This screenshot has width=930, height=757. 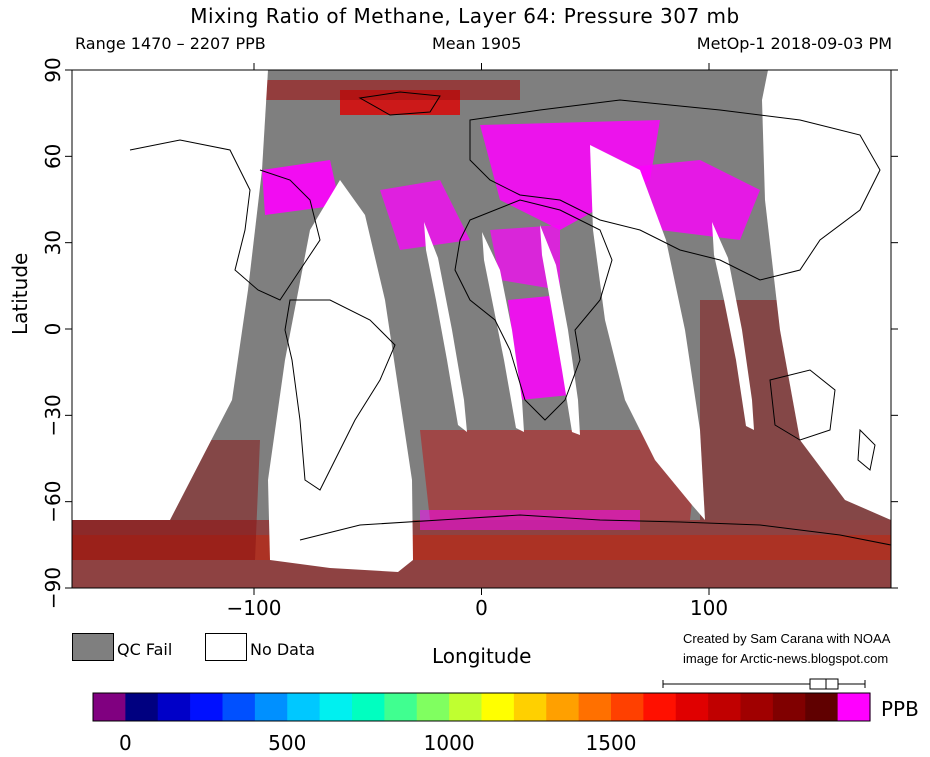 I want to click on arctic-band, so click(x=390, y=90).